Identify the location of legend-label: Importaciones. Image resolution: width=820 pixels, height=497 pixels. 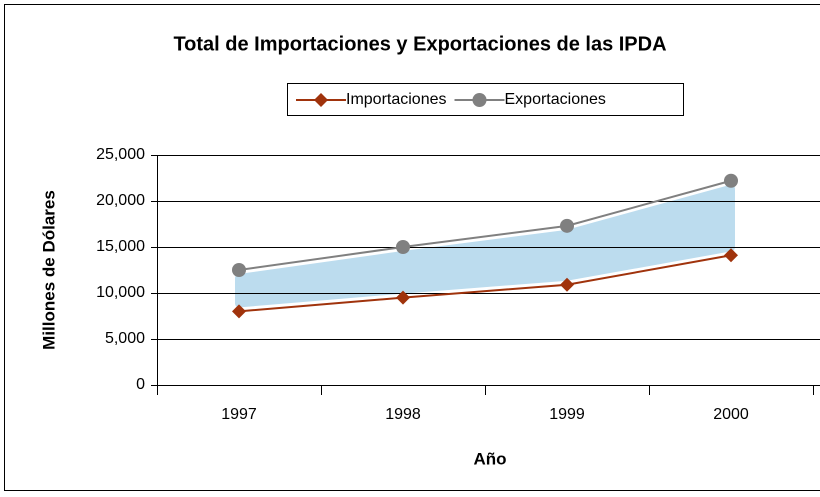
(396, 99).